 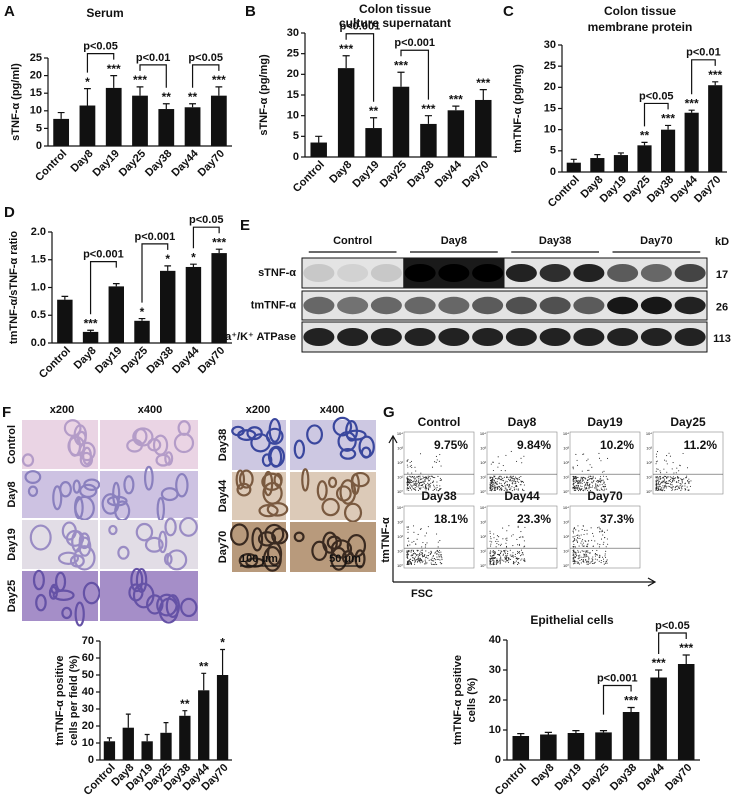 What do you see at coordinates (293, 95) in the screenshot?
I see `y-tick-label: 15` at bounding box center [293, 95].